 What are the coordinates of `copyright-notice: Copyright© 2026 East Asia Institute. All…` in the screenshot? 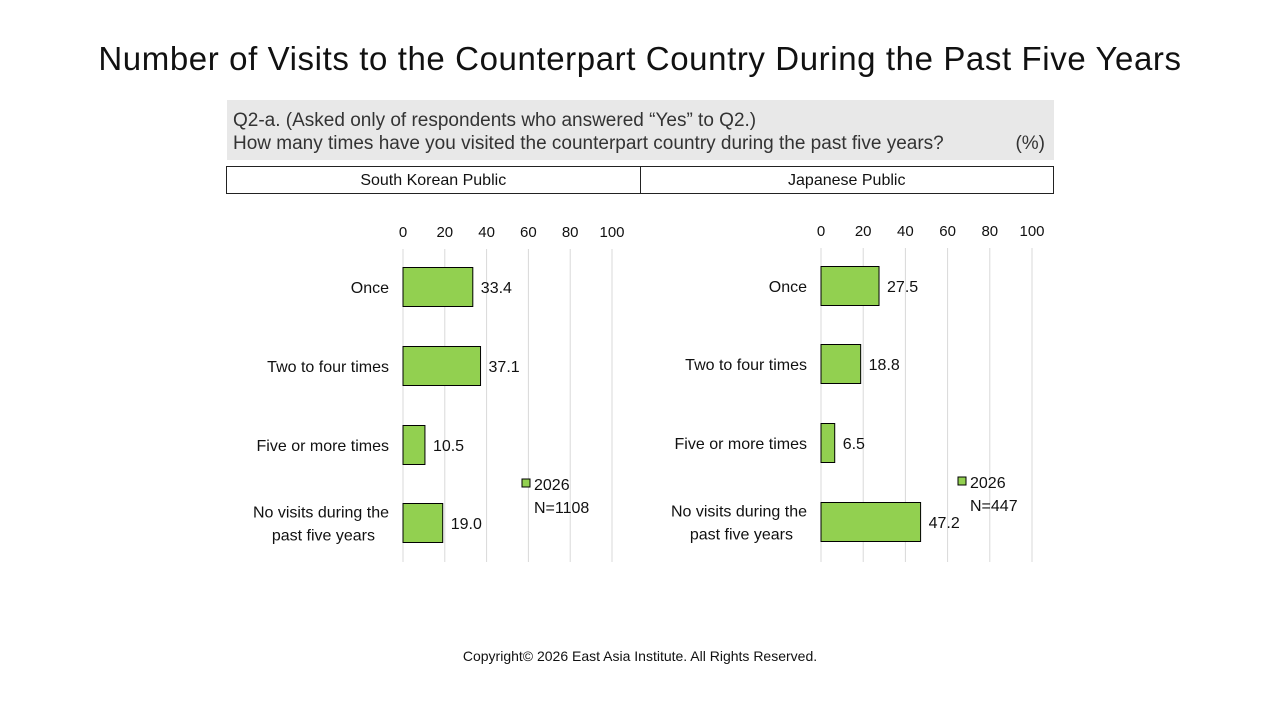 It's located at (640, 656).